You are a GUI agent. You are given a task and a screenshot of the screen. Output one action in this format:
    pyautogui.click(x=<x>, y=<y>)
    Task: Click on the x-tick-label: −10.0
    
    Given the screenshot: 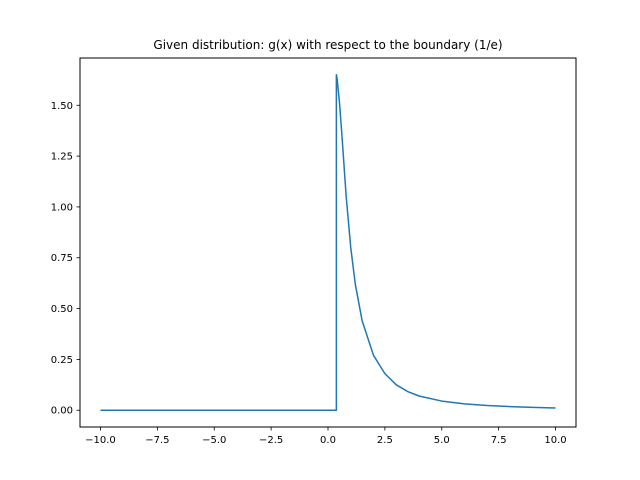 What is the action you would take?
    pyautogui.click(x=100, y=440)
    